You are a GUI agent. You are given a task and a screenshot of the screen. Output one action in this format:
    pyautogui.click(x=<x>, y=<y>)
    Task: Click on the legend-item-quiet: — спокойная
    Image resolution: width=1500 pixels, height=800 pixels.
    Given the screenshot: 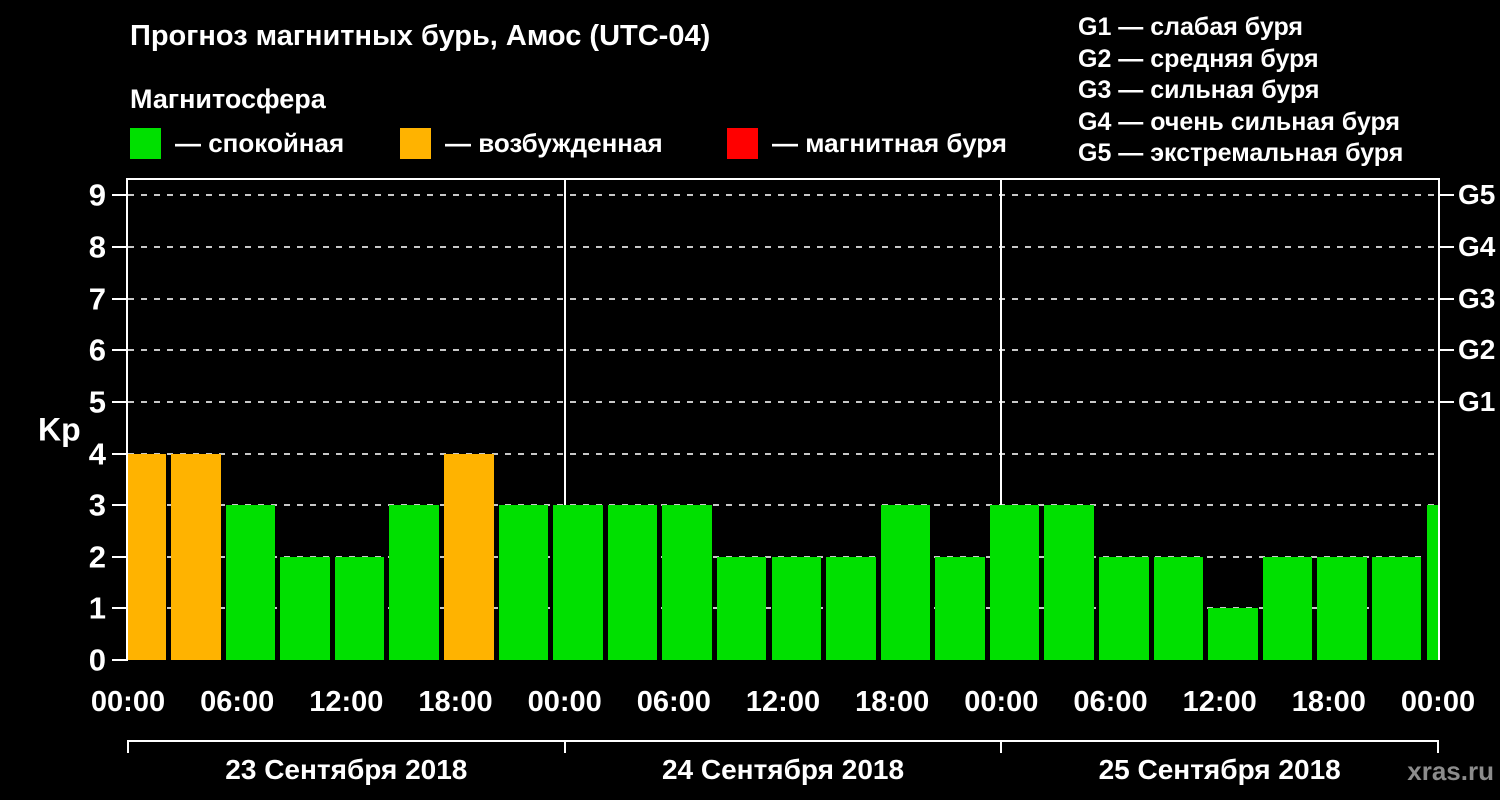 What is the action you would take?
    pyautogui.click(x=237, y=143)
    